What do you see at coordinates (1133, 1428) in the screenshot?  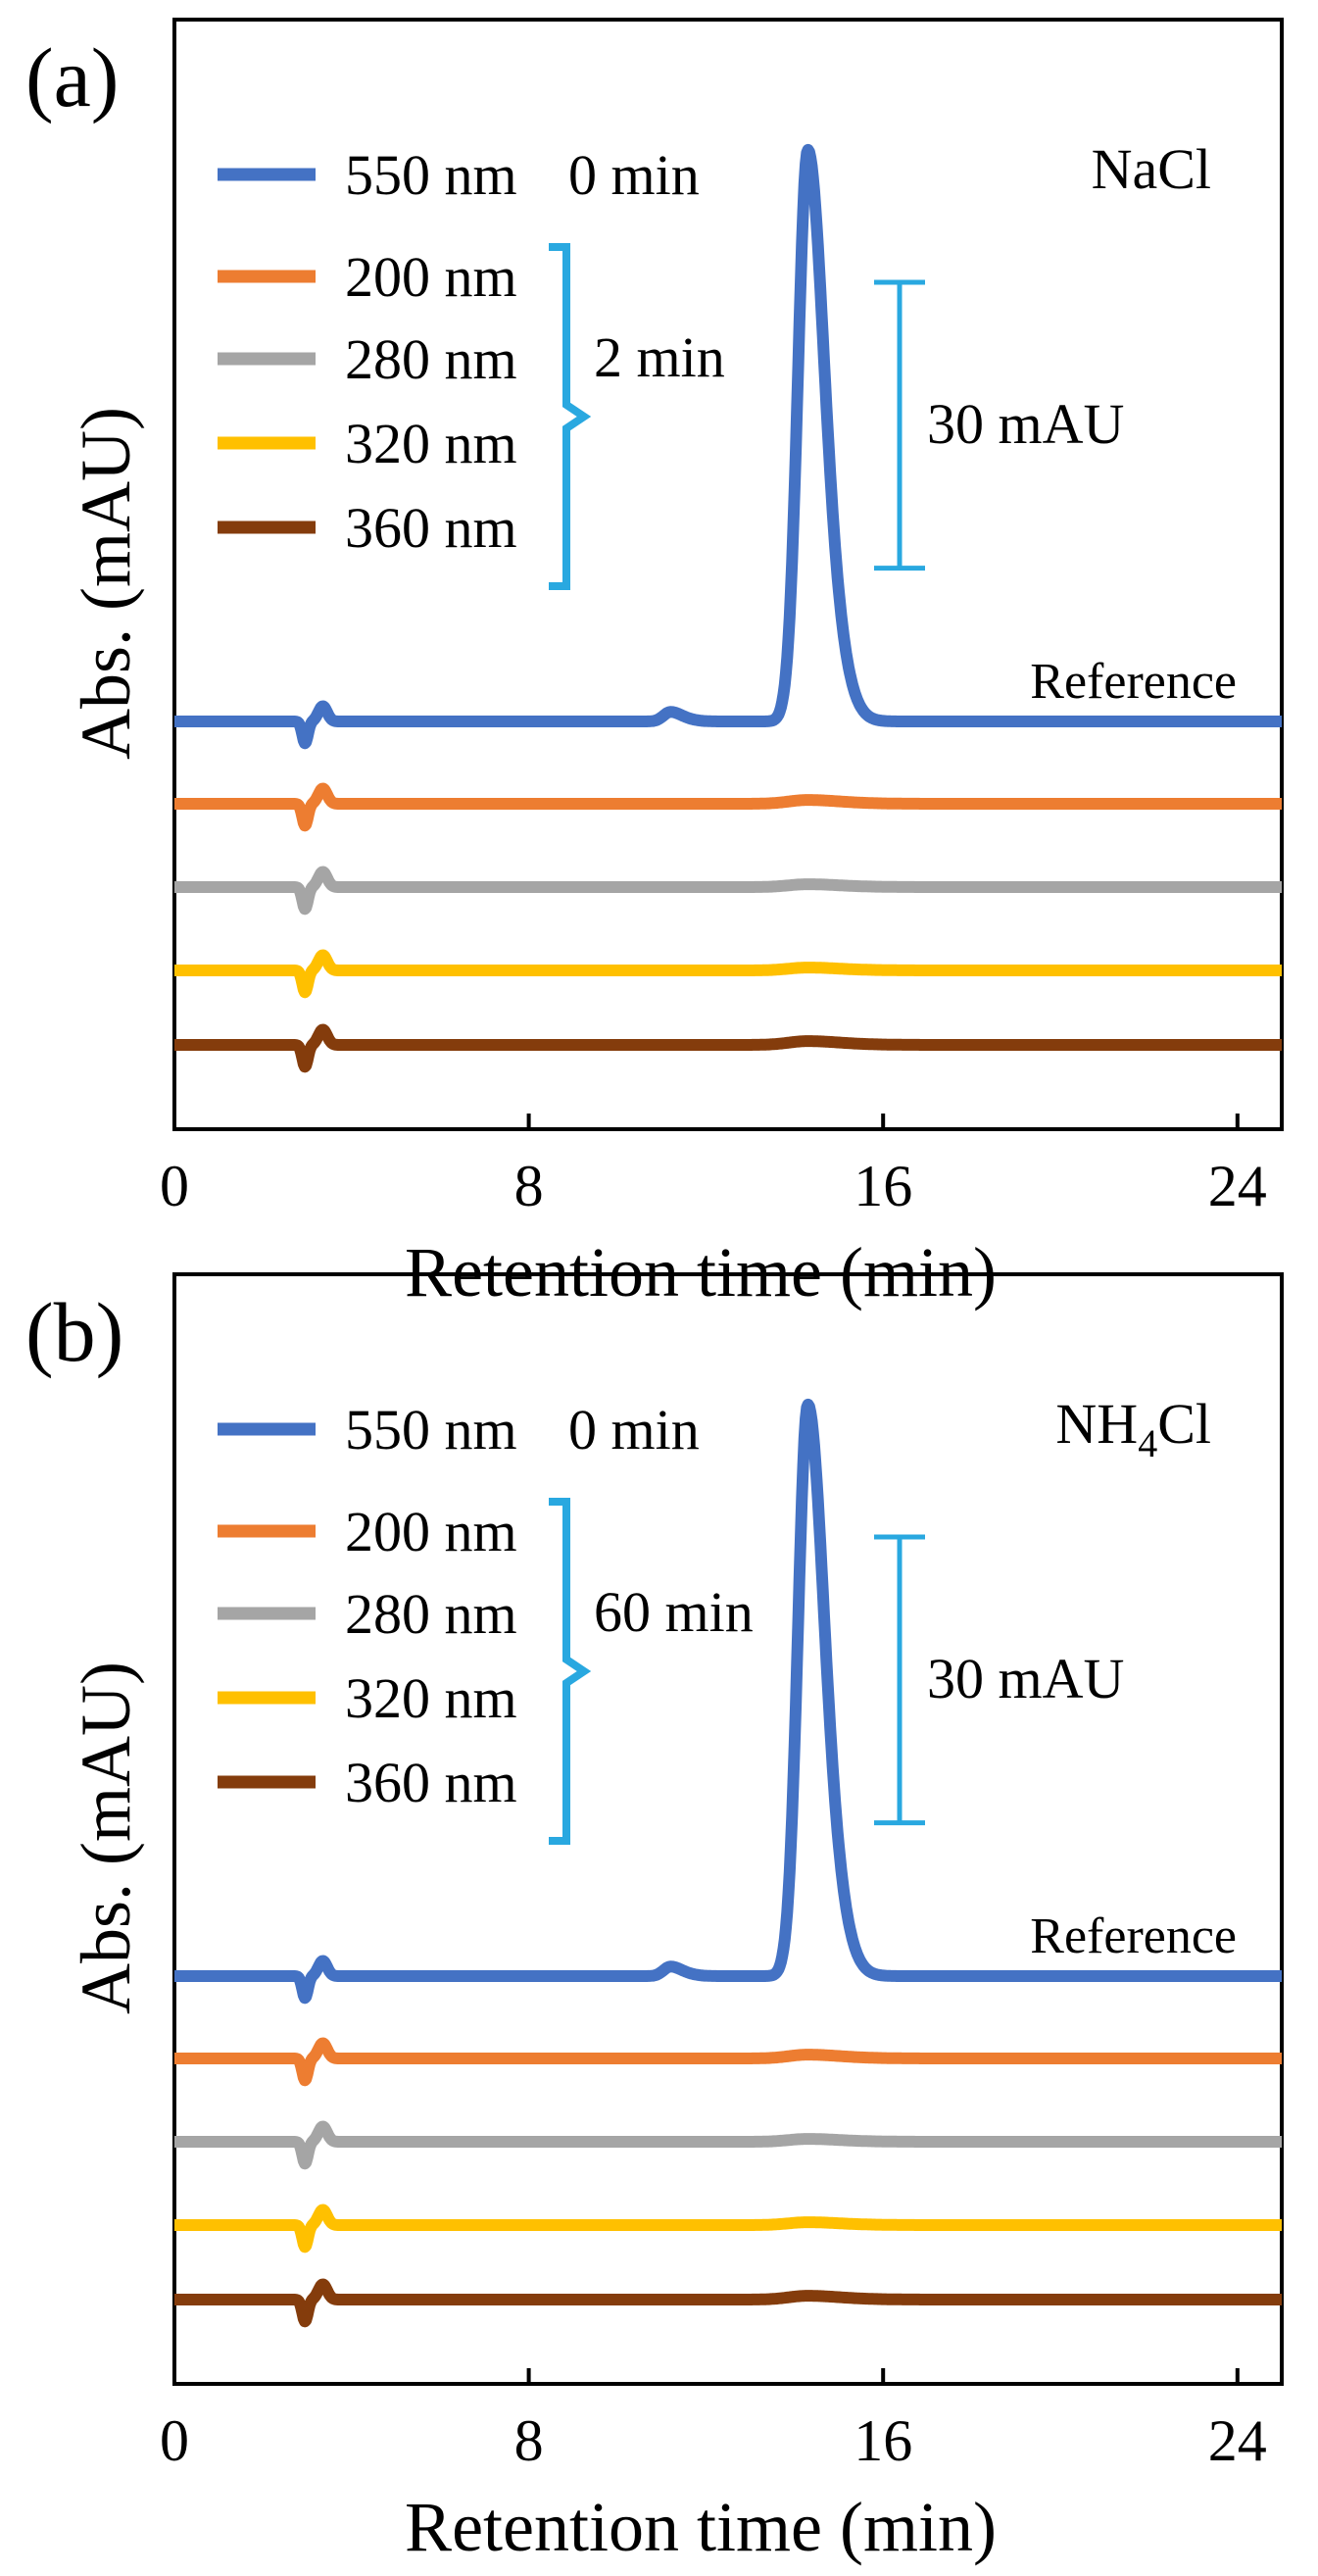 I see `salt-label: NH4Cl` at bounding box center [1133, 1428].